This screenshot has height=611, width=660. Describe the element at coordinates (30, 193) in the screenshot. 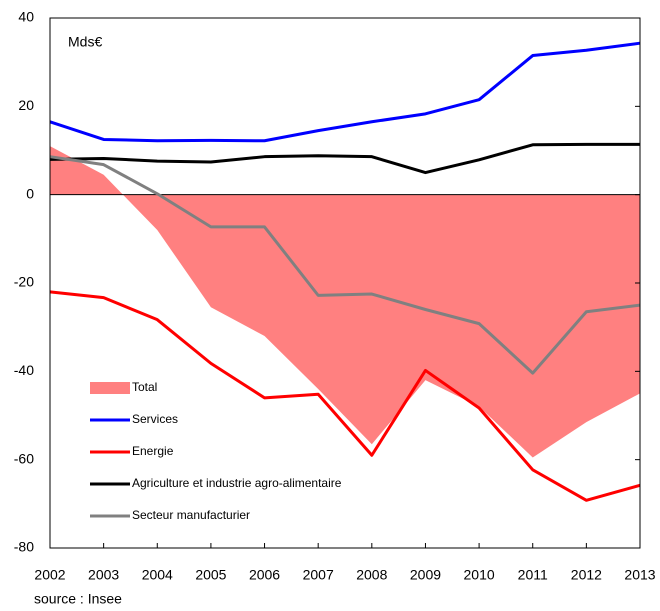

I see `y-tick-label: 0` at that location.